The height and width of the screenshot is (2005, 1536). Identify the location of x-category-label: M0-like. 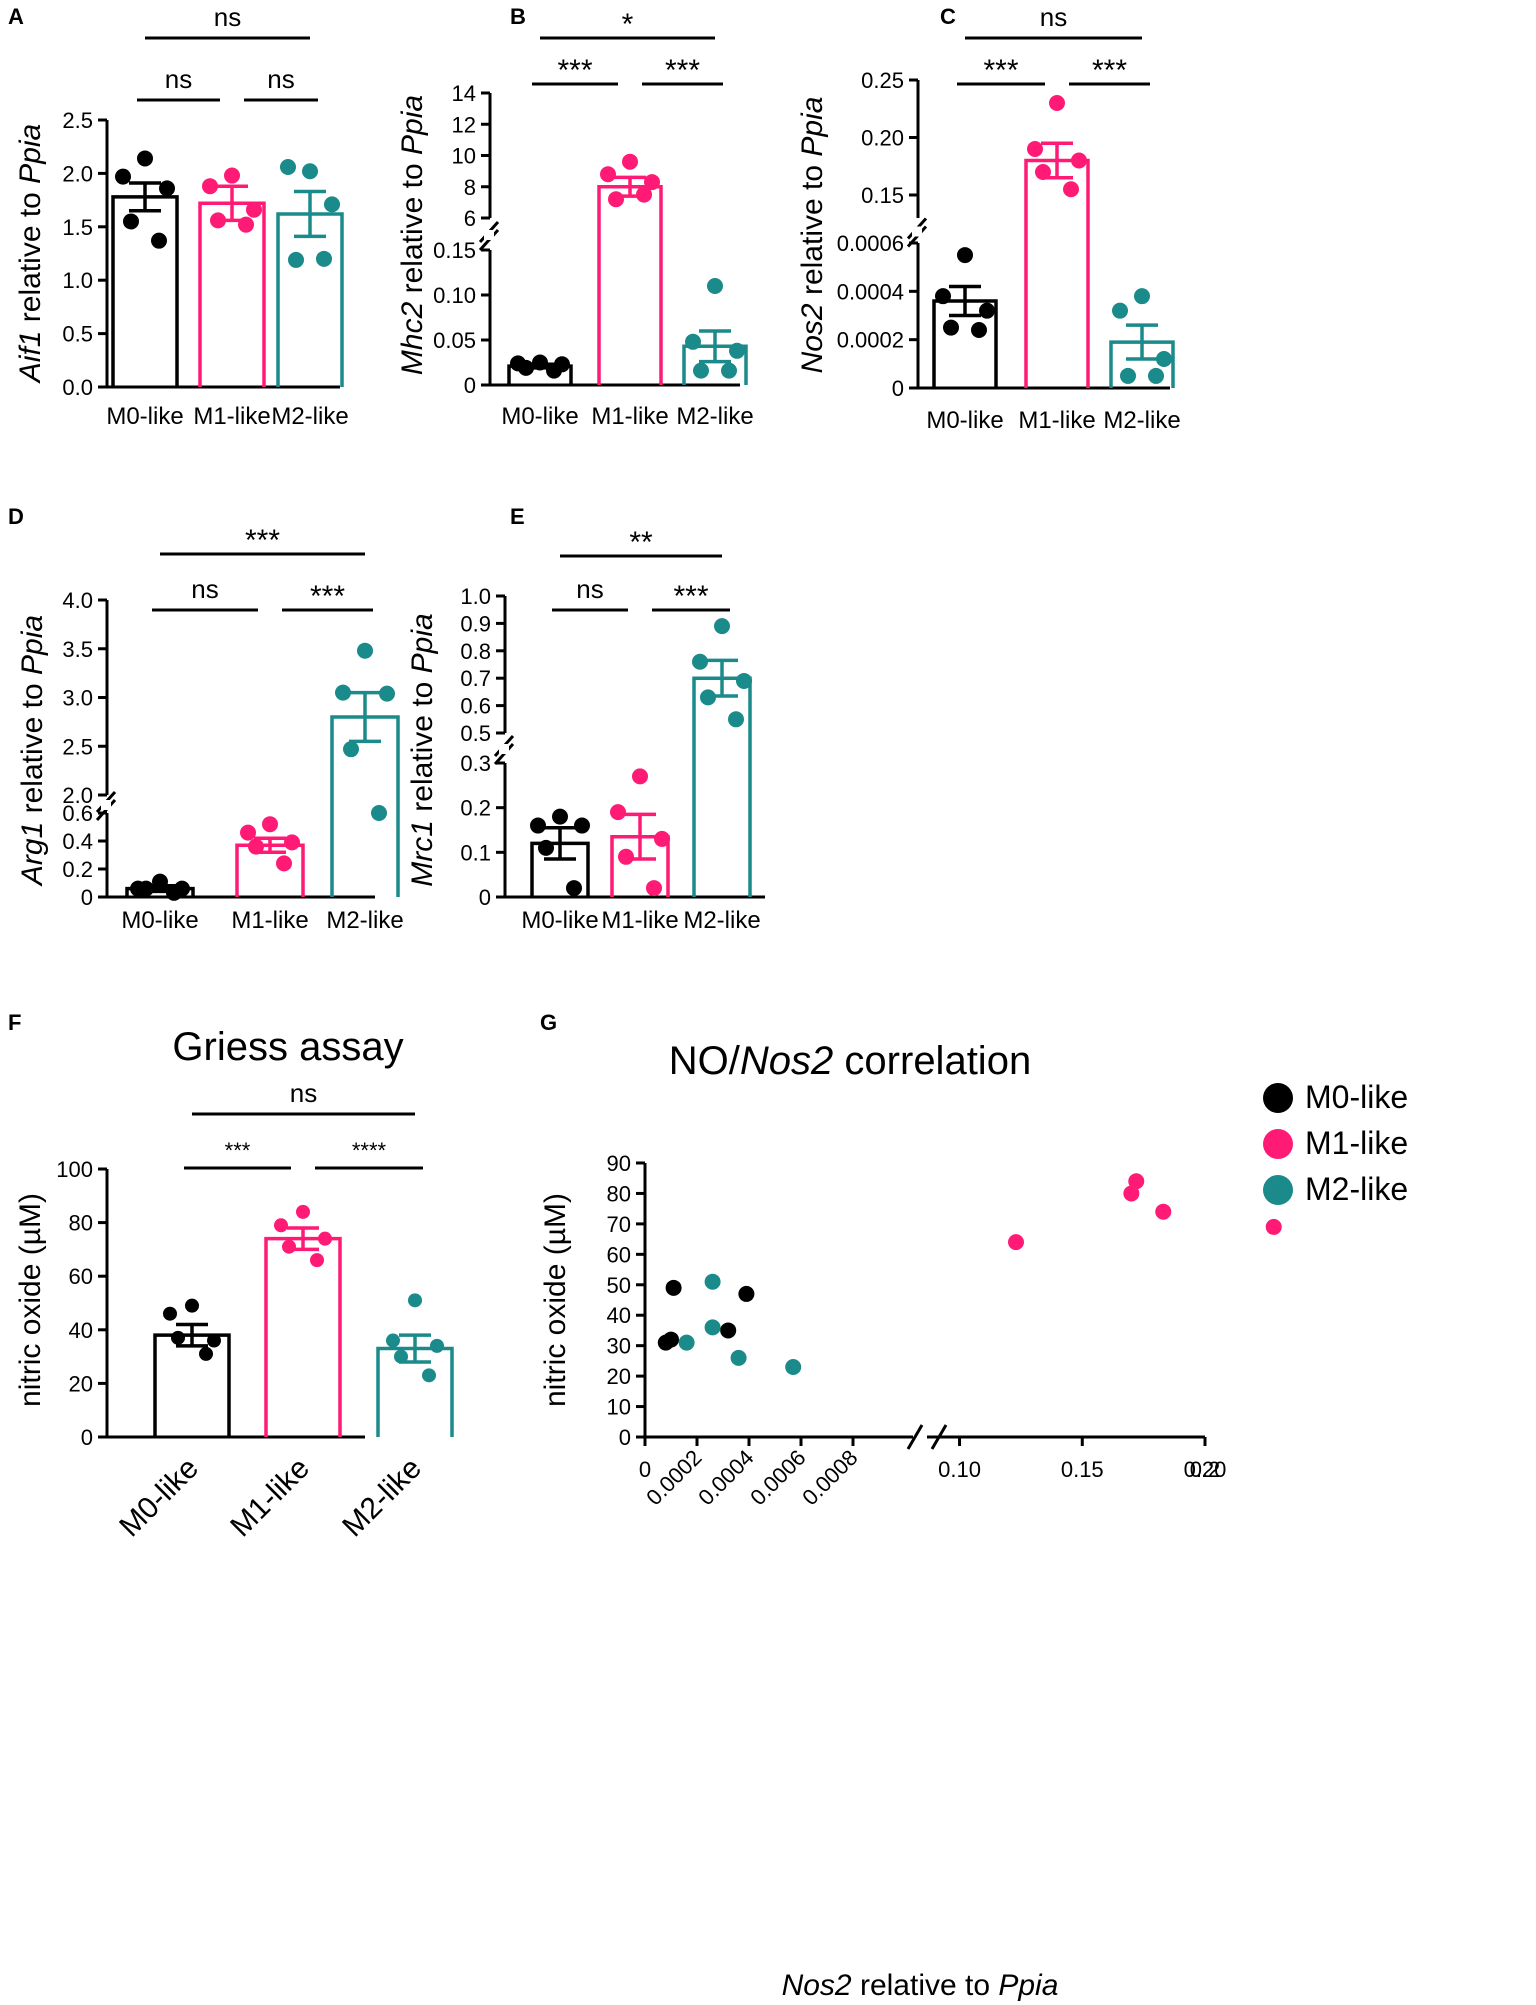
(539, 416).